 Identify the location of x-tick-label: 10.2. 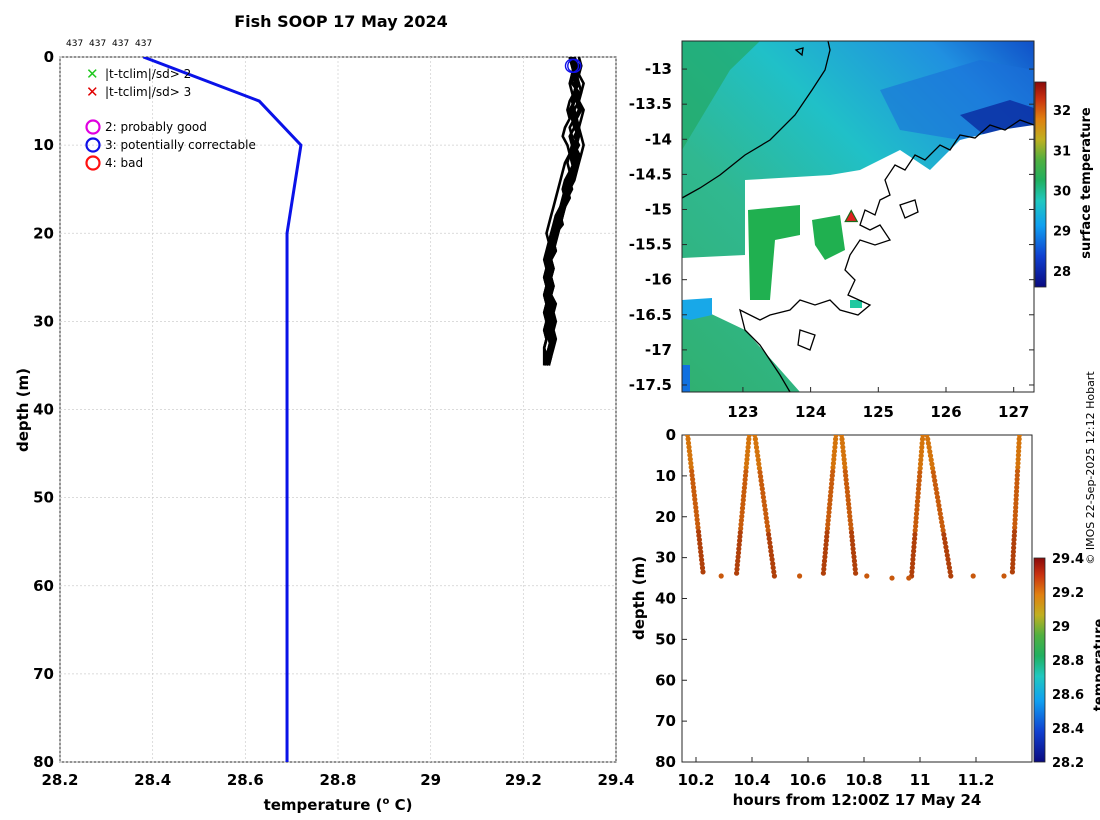
(695, 780).